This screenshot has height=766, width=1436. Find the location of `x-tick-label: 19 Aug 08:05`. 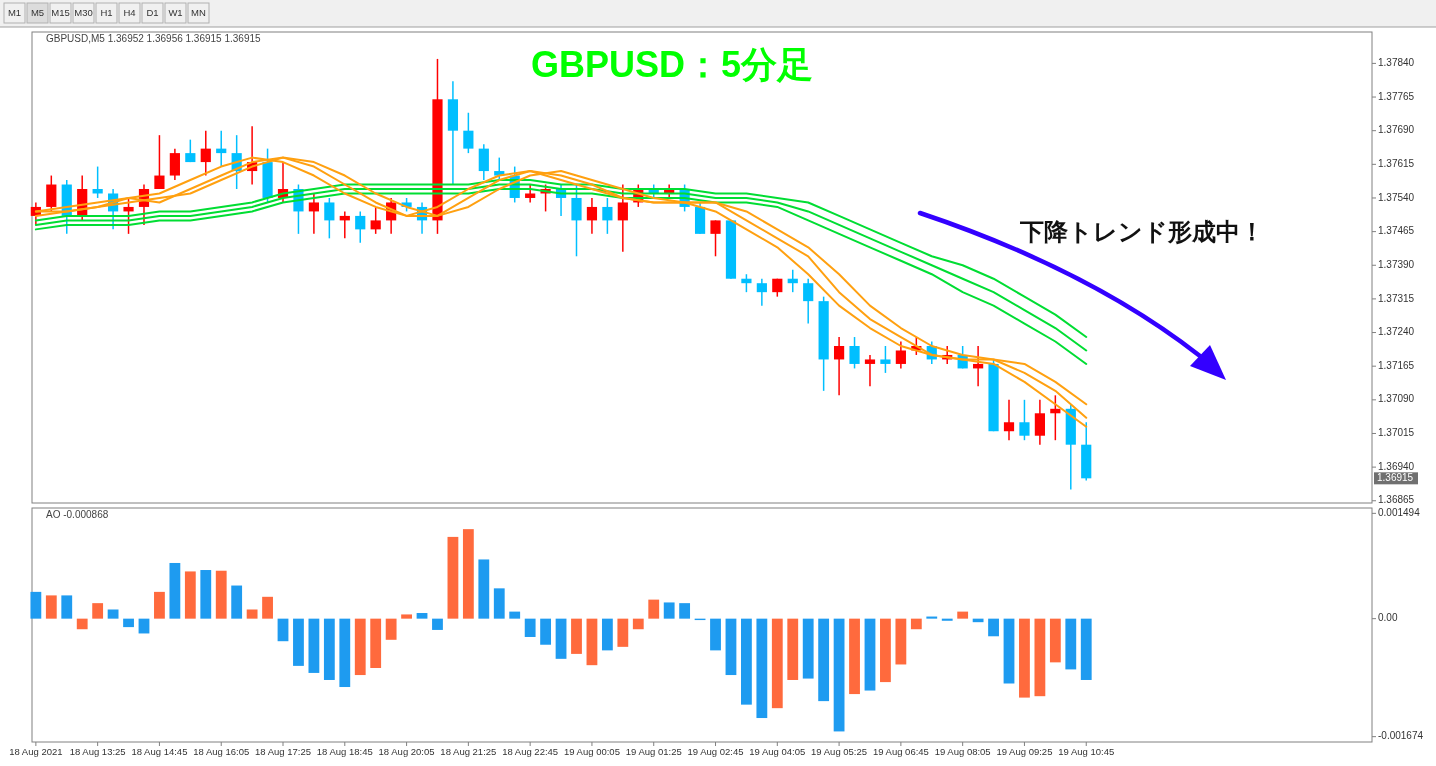

x-tick-label: 19 Aug 08:05 is located at coordinates (962, 751).